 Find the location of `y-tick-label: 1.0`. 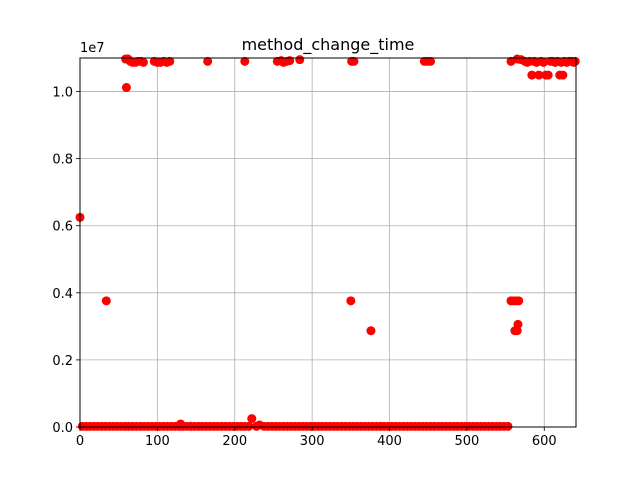

y-tick-label: 1.0 is located at coordinates (62, 93).